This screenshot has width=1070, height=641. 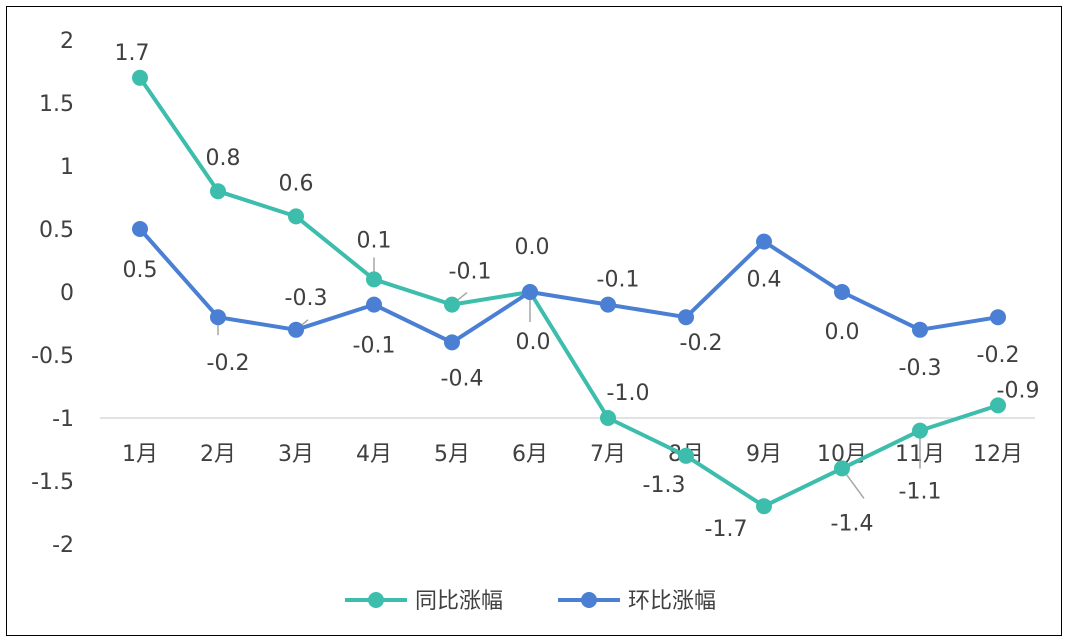 I want to click on series-1-data-label-11: -0.2, so click(x=998, y=355).